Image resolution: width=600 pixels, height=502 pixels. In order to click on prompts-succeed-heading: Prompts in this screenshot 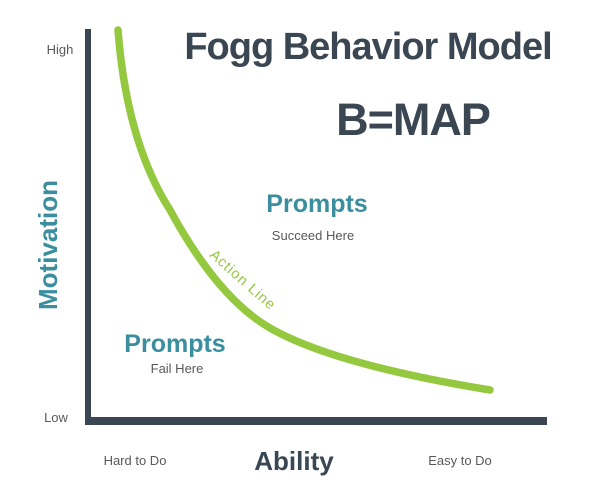, I will do `click(317, 204)`.